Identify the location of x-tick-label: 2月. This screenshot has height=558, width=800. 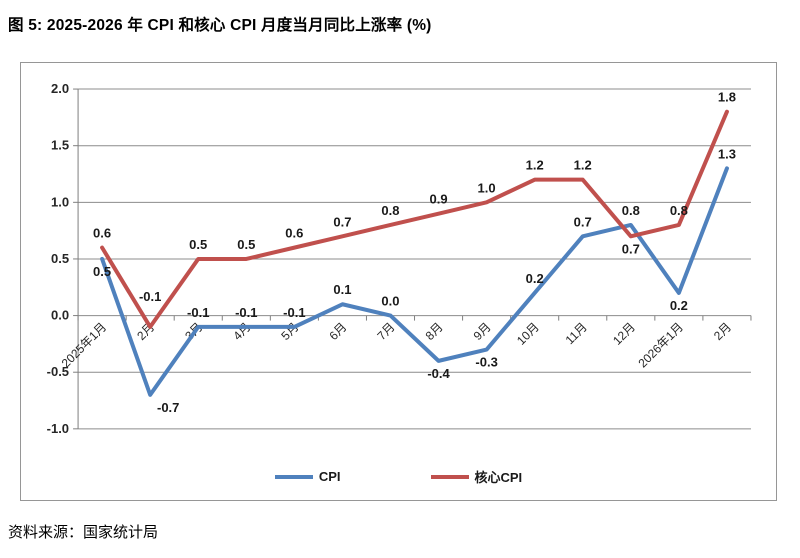
(722, 331).